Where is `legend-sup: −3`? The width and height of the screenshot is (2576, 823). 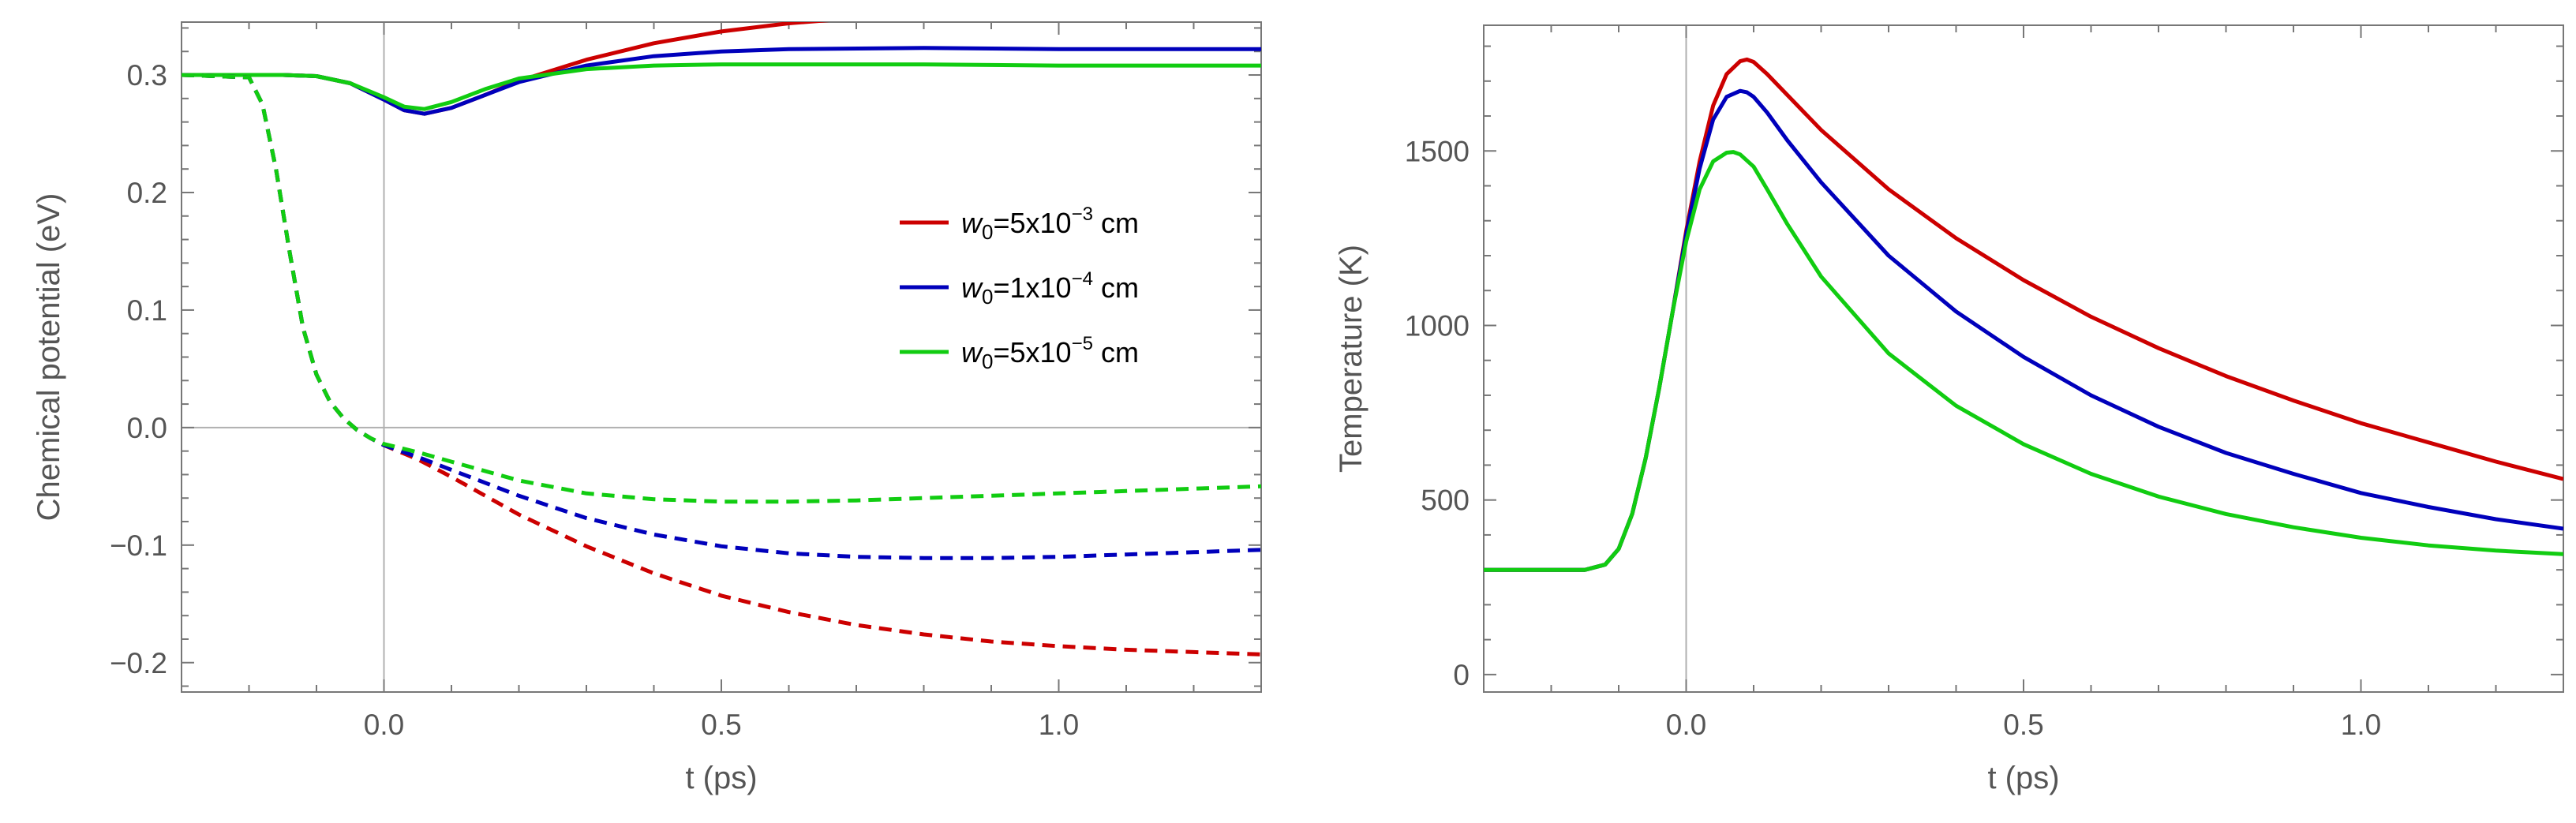
legend-sup: −3 is located at coordinates (1082, 215).